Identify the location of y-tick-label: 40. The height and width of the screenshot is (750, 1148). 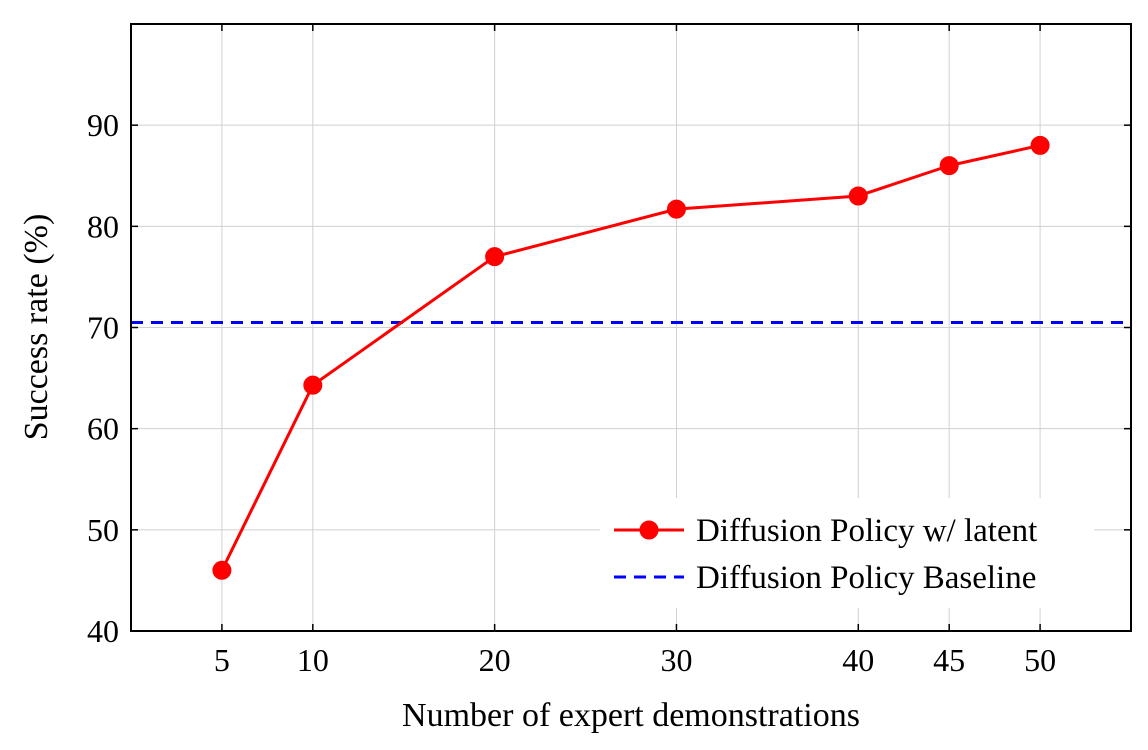
(103, 631).